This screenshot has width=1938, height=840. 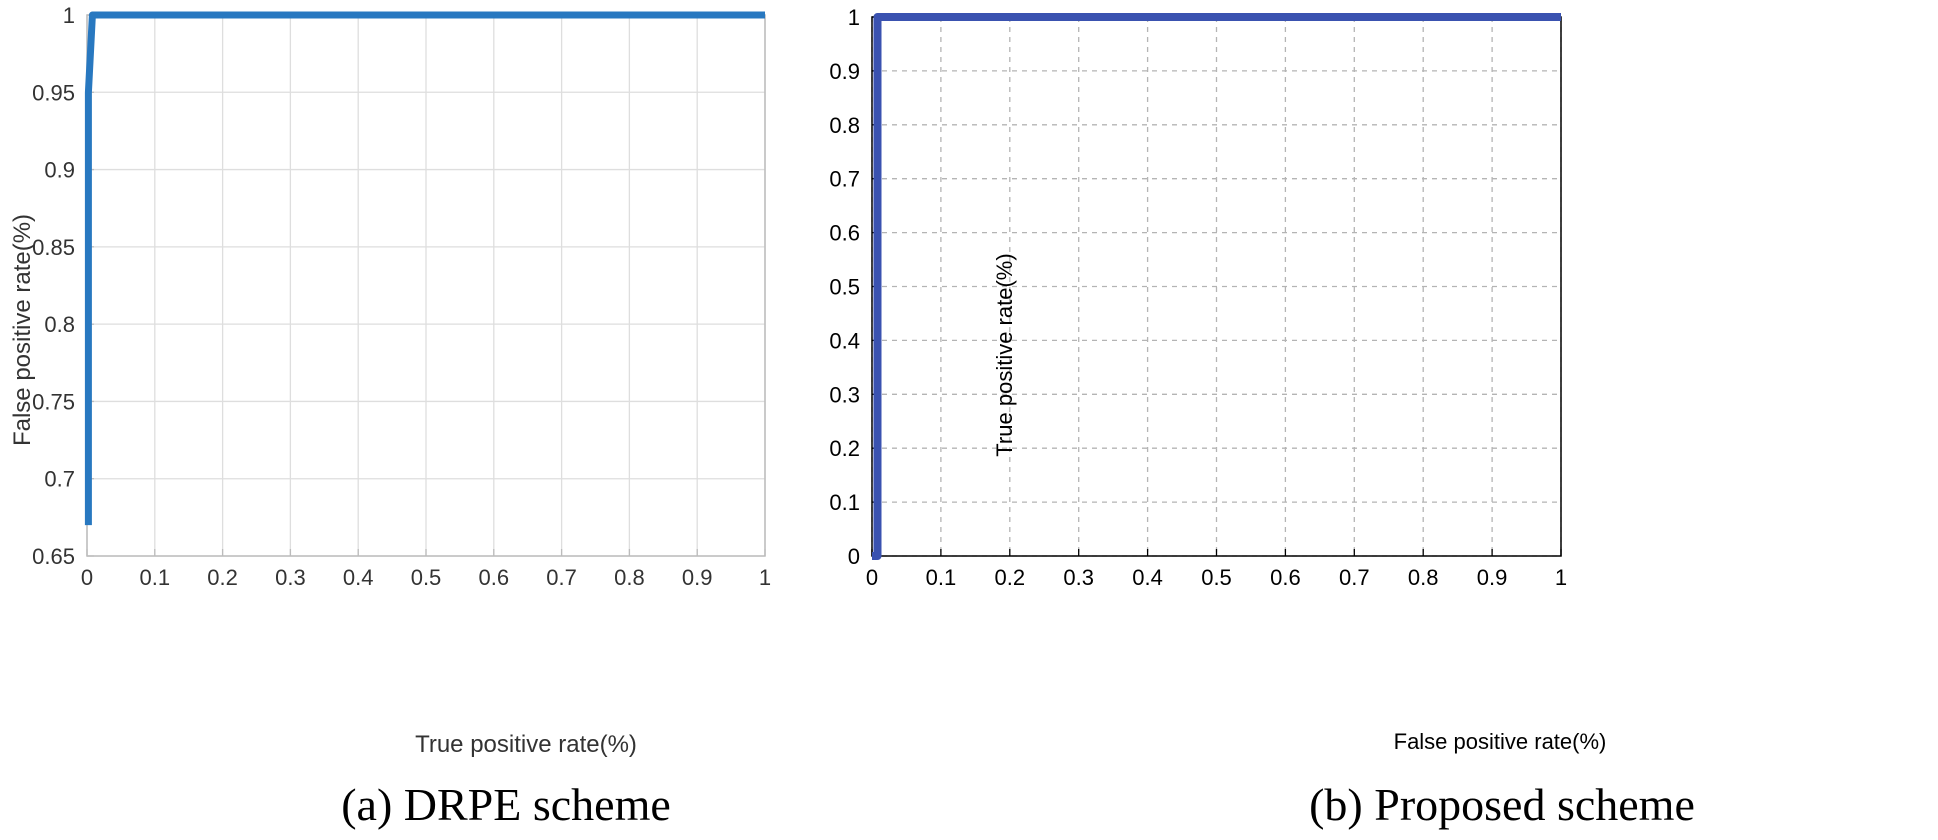 I want to click on chart-a-xtick-label: 0.9, so click(x=697, y=577).